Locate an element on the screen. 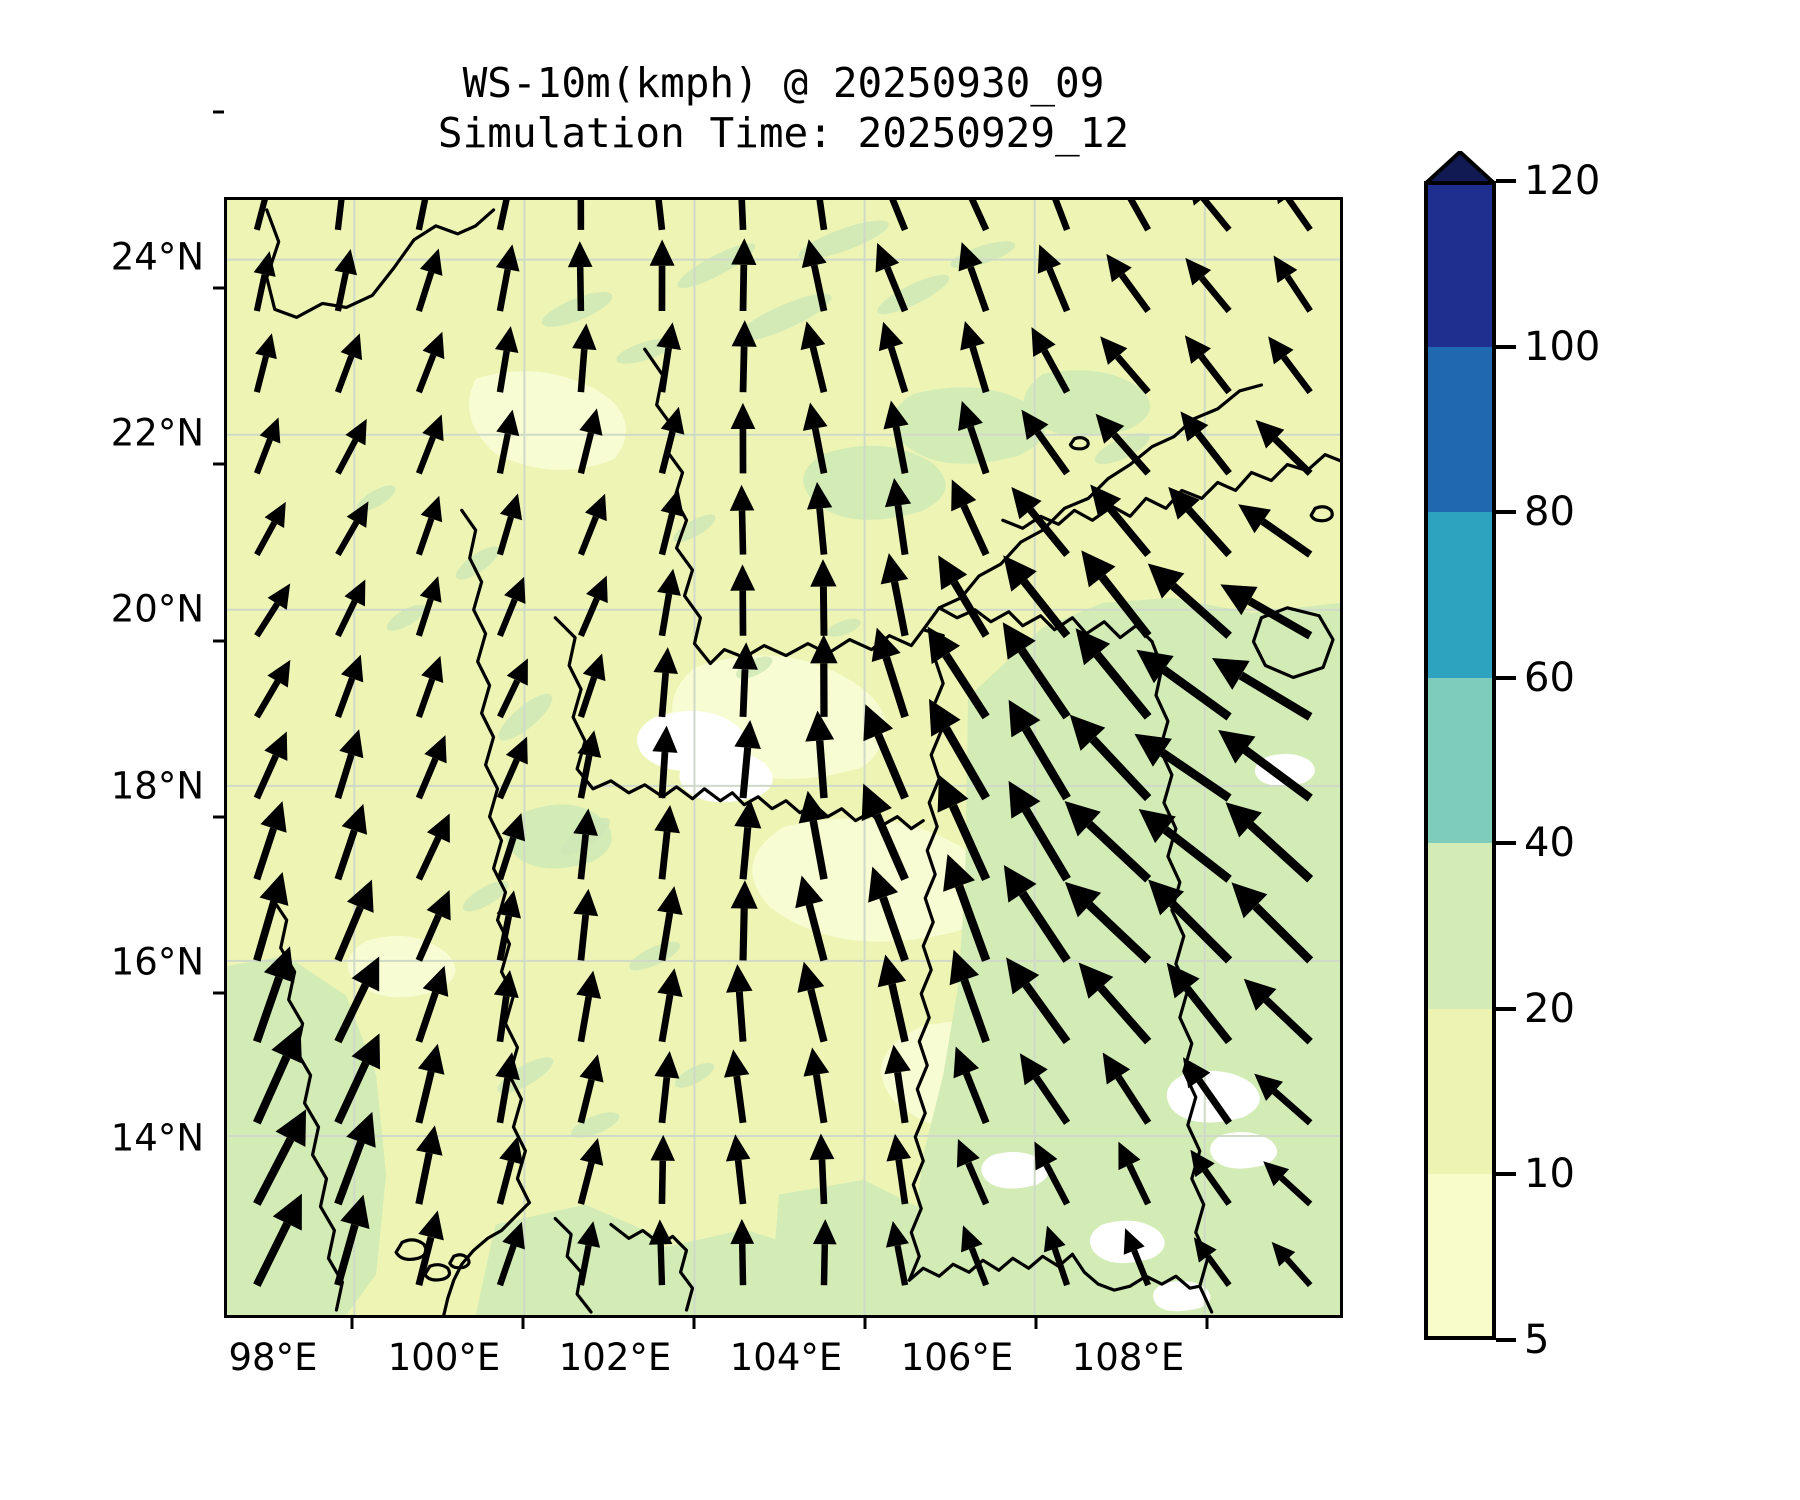 This screenshot has height=1500, width=1800. xtick-mark-102E is located at coordinates (694, 1323).